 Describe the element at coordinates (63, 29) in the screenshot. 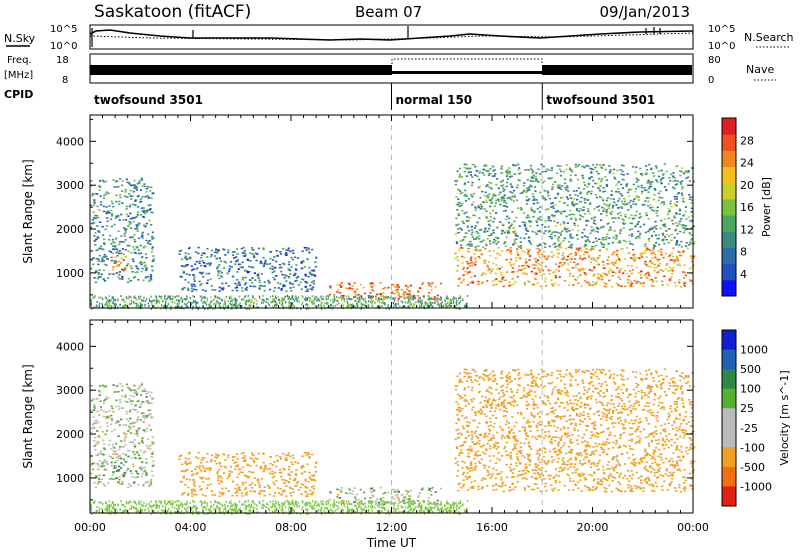

I see `nsky-tick-top: 10^5` at that location.